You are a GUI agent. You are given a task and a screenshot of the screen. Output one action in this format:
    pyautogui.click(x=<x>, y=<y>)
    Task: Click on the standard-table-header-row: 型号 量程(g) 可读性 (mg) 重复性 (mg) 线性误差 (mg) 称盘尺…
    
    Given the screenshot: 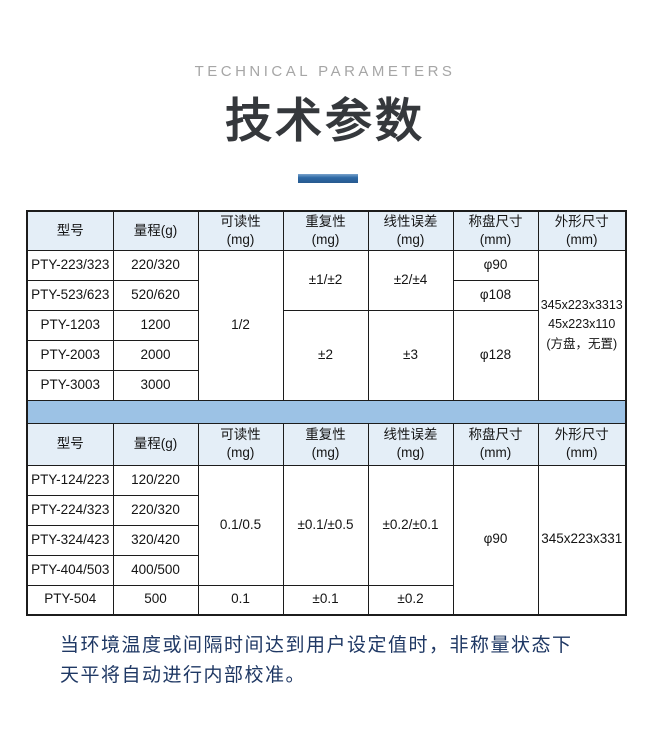 What is the action you would take?
    pyautogui.click(x=326, y=230)
    